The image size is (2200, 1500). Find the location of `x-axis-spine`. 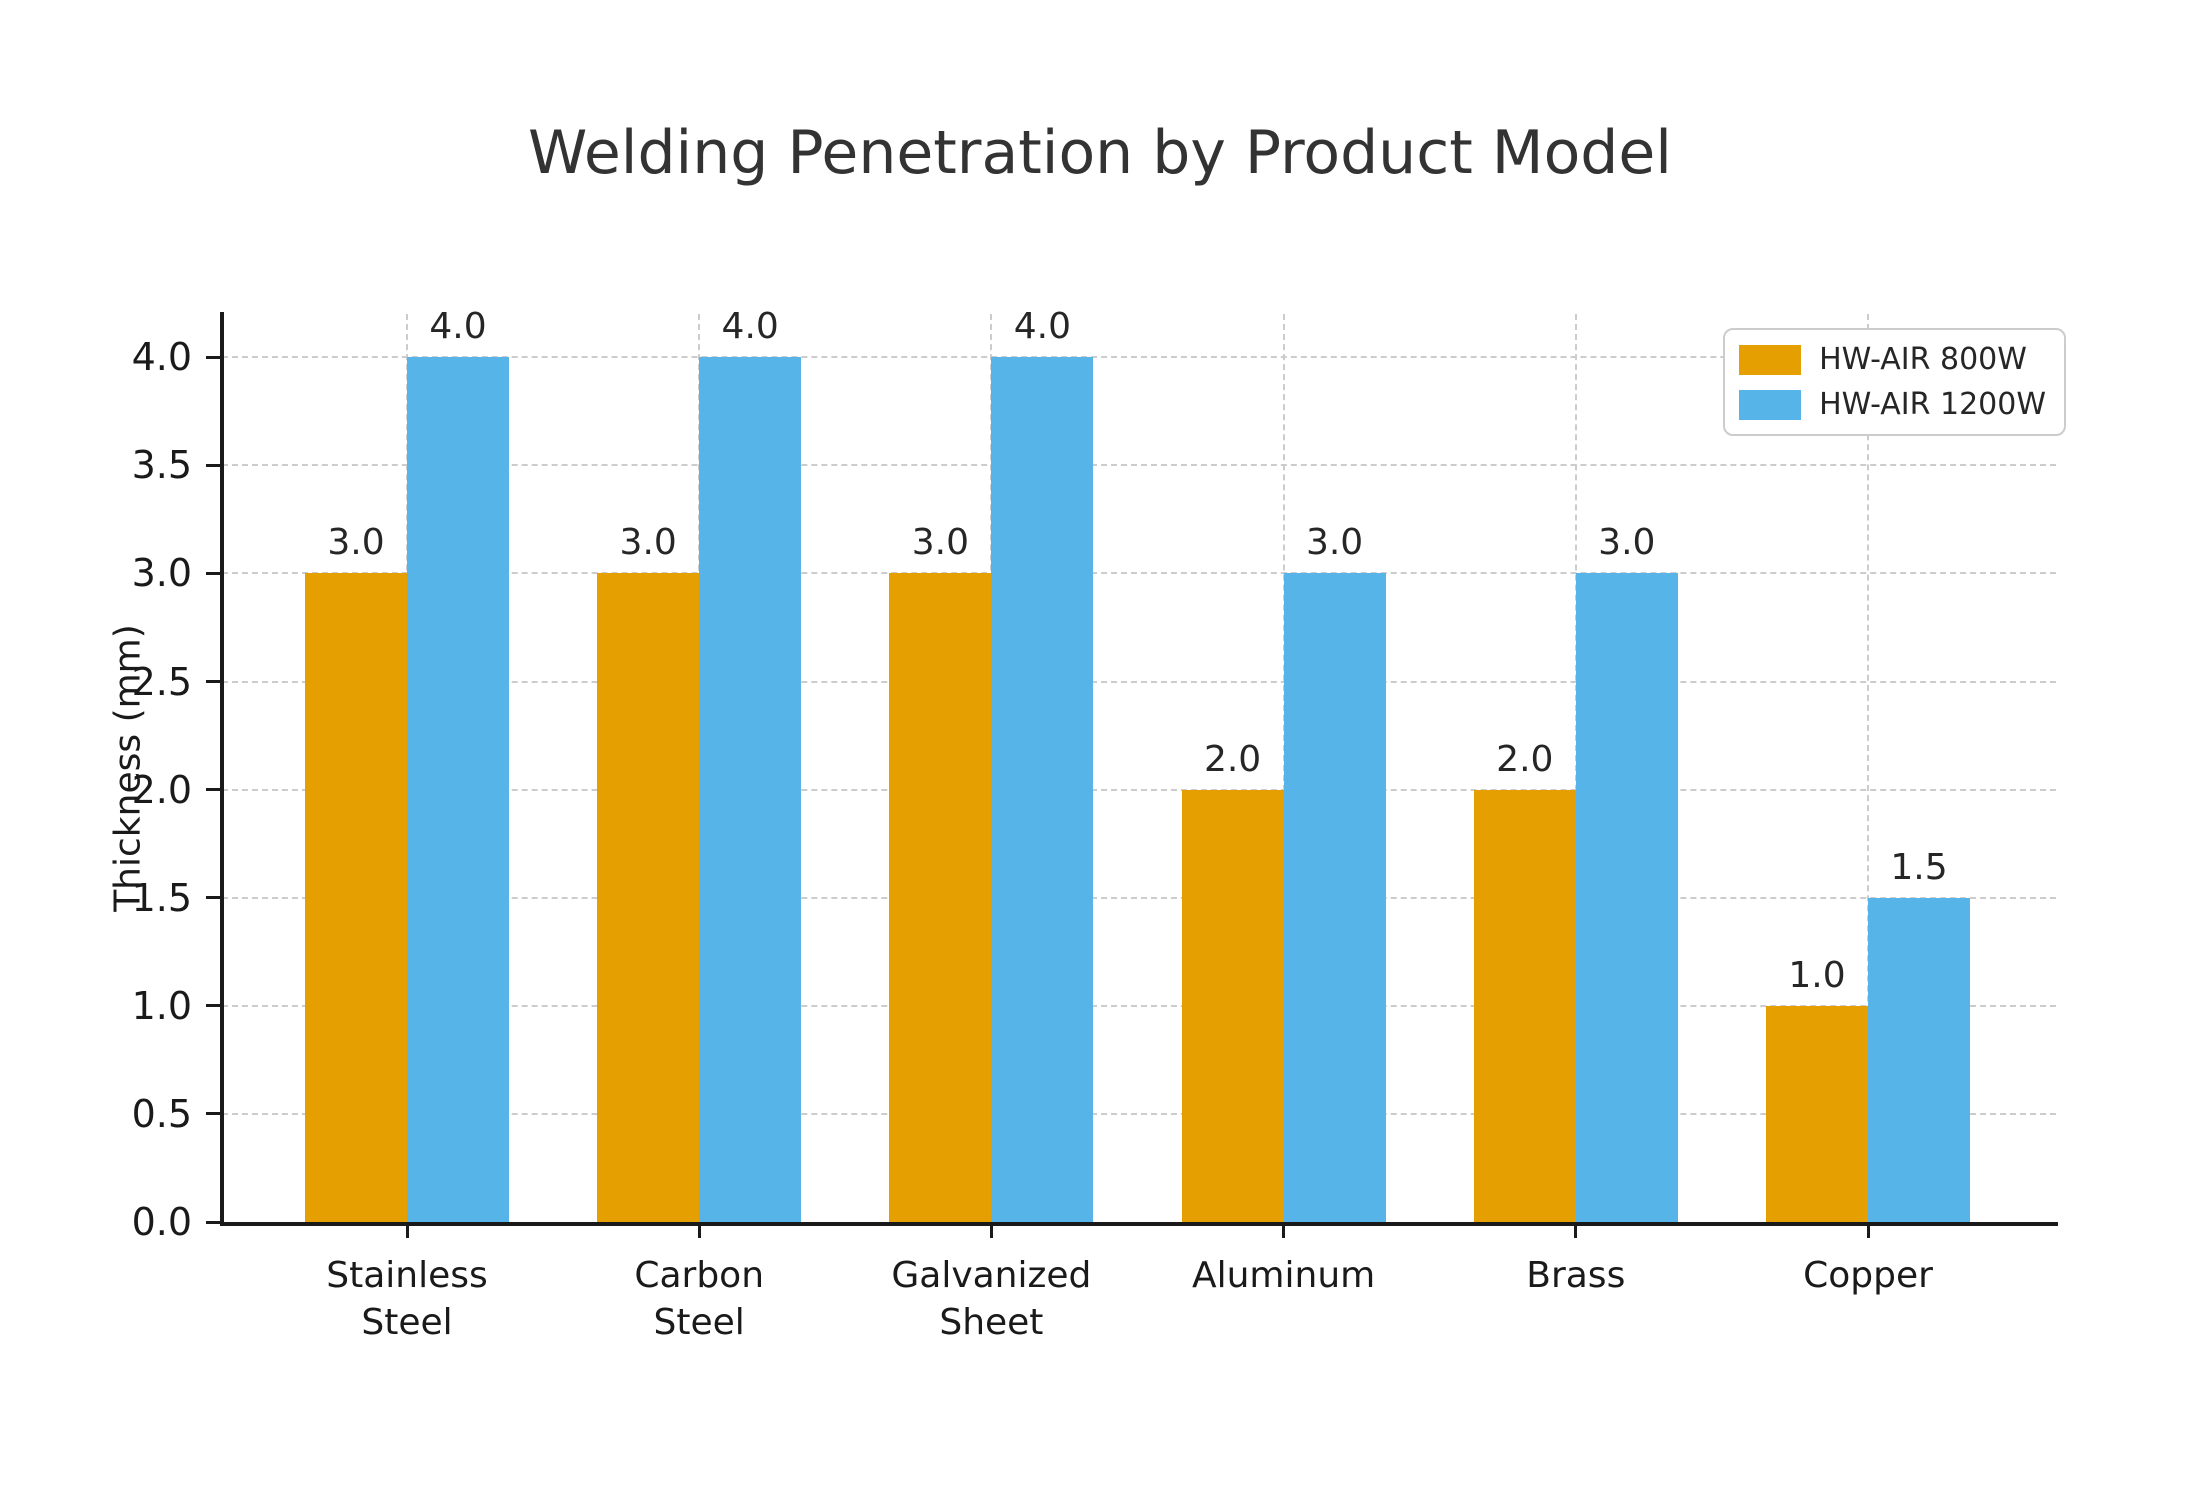

x-axis-spine is located at coordinates (1139, 1224).